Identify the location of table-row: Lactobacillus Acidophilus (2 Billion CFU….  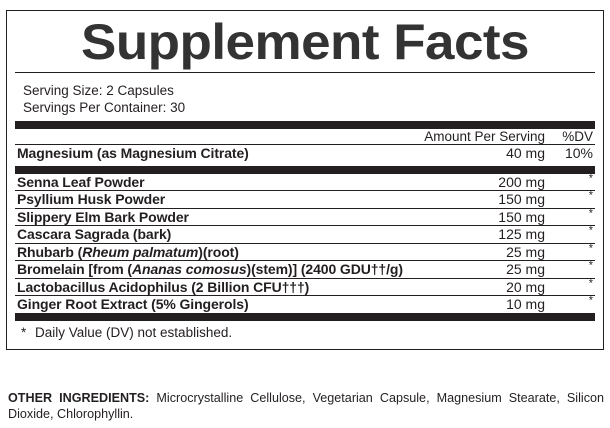
(305, 287).